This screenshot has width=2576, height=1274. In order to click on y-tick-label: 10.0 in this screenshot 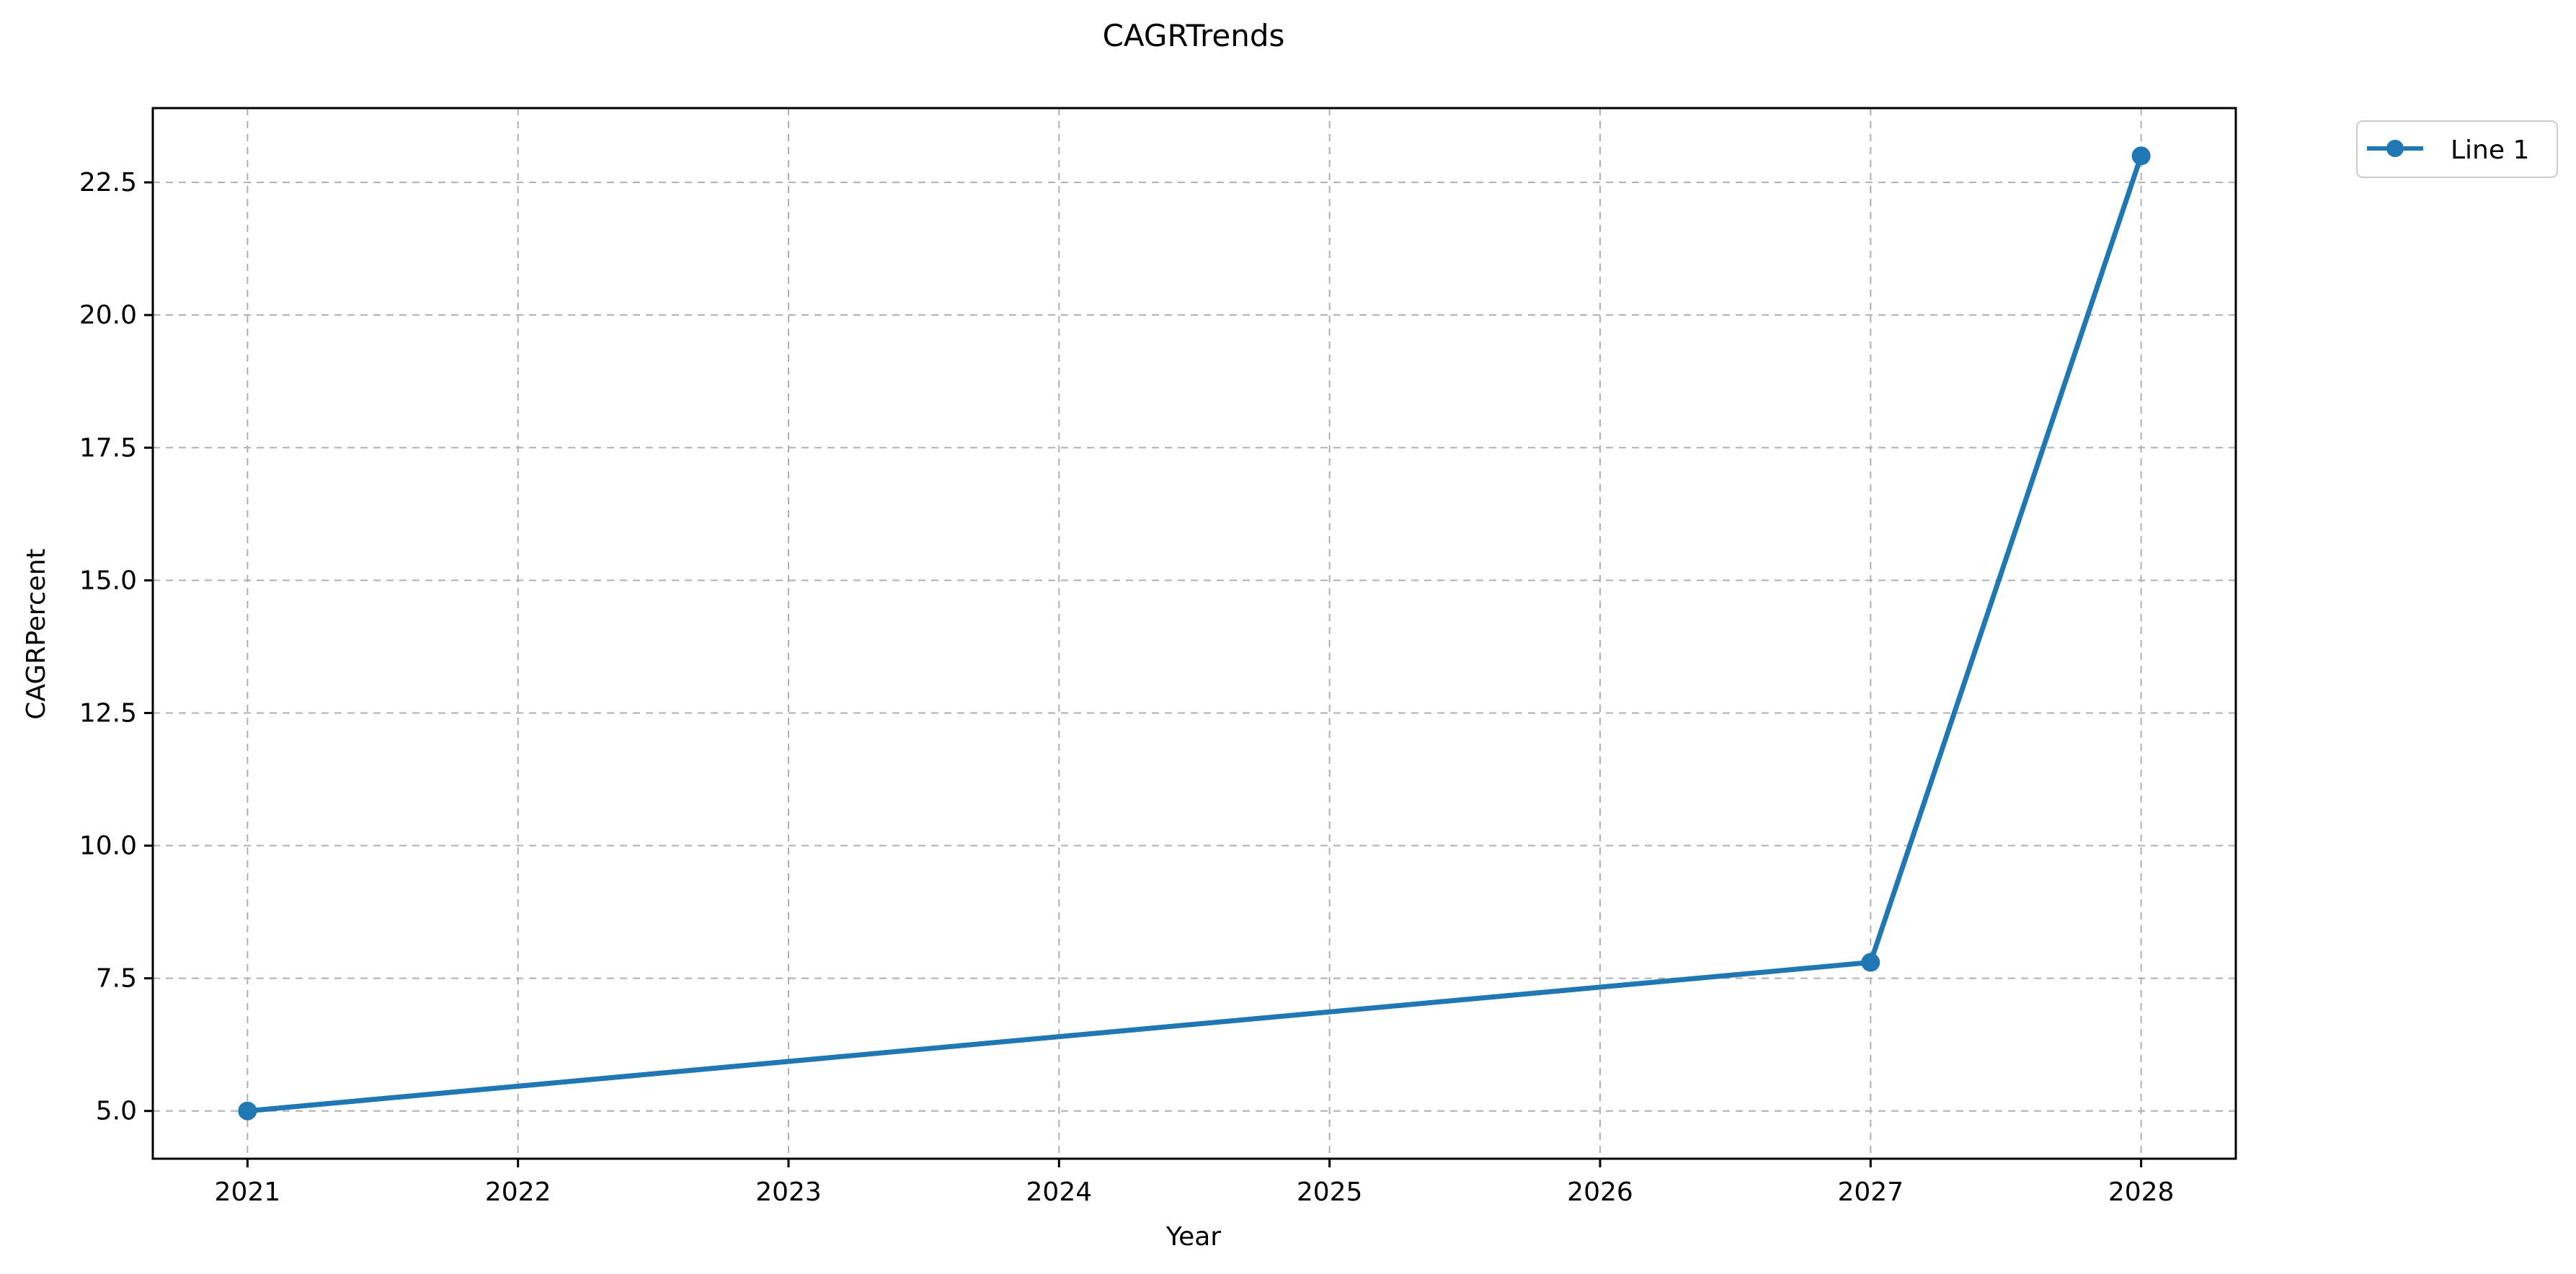, I will do `click(108, 846)`.